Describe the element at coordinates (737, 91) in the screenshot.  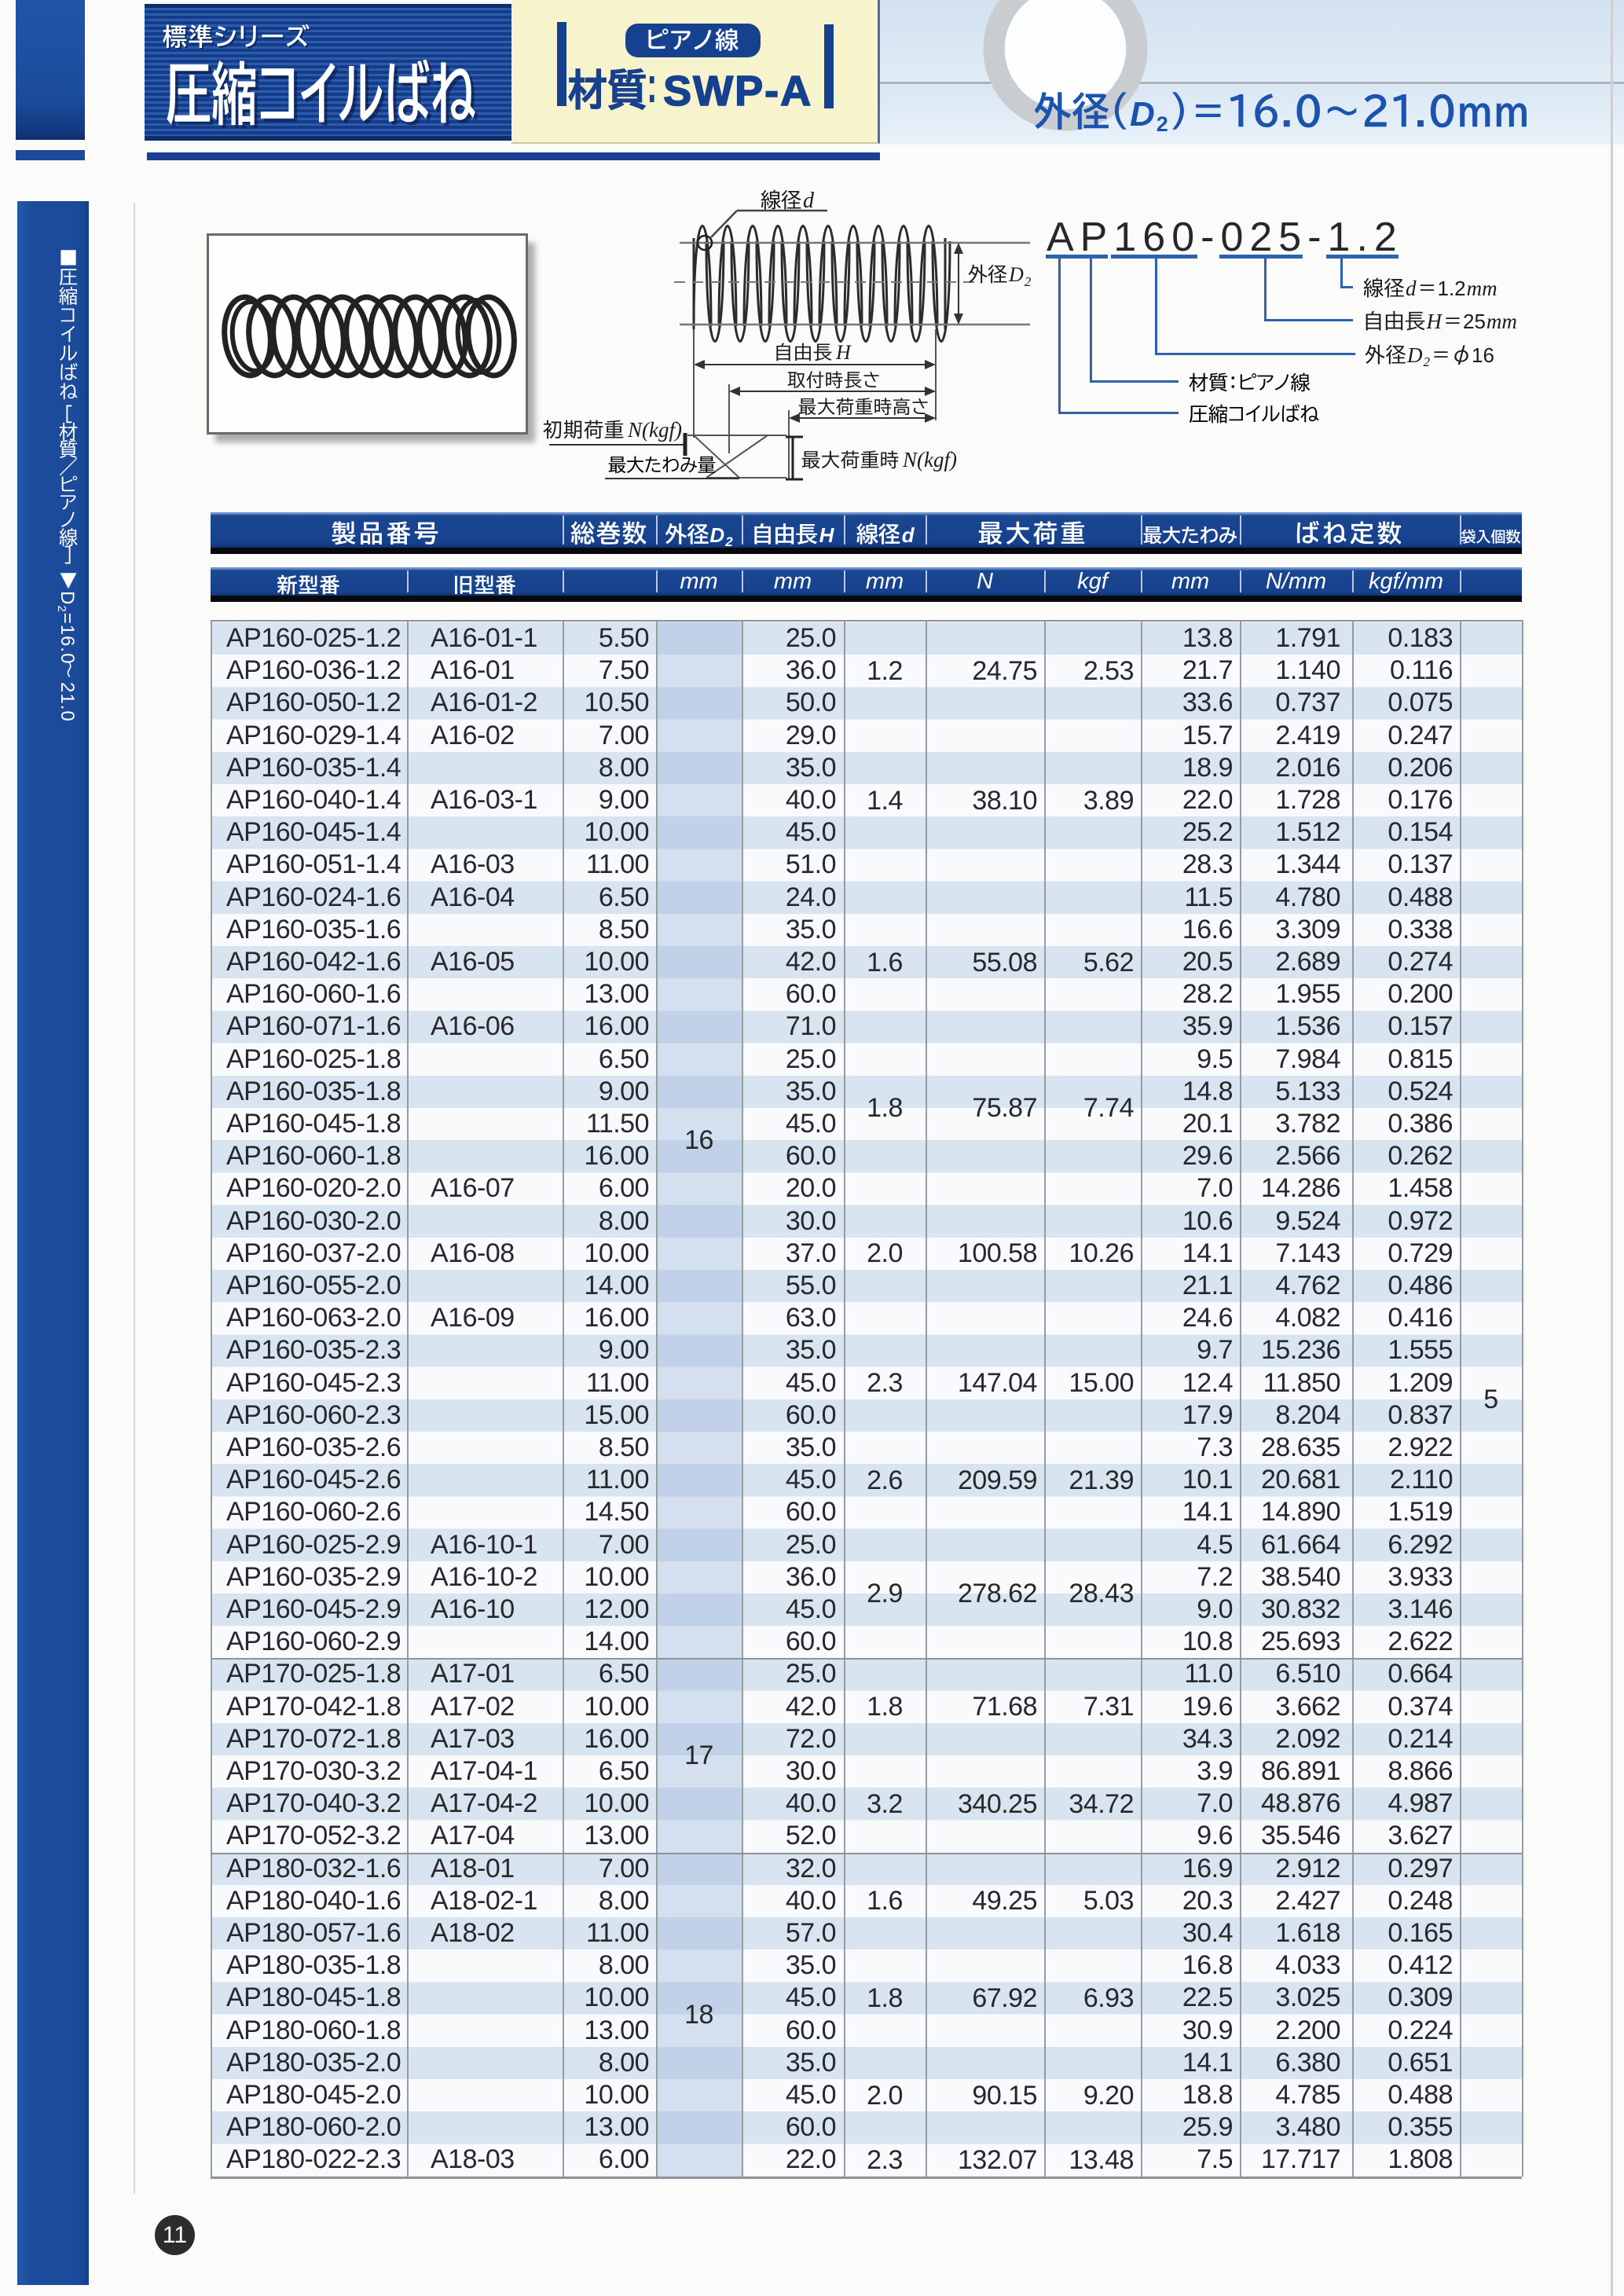
I see `svg-text: SWP-A` at that location.